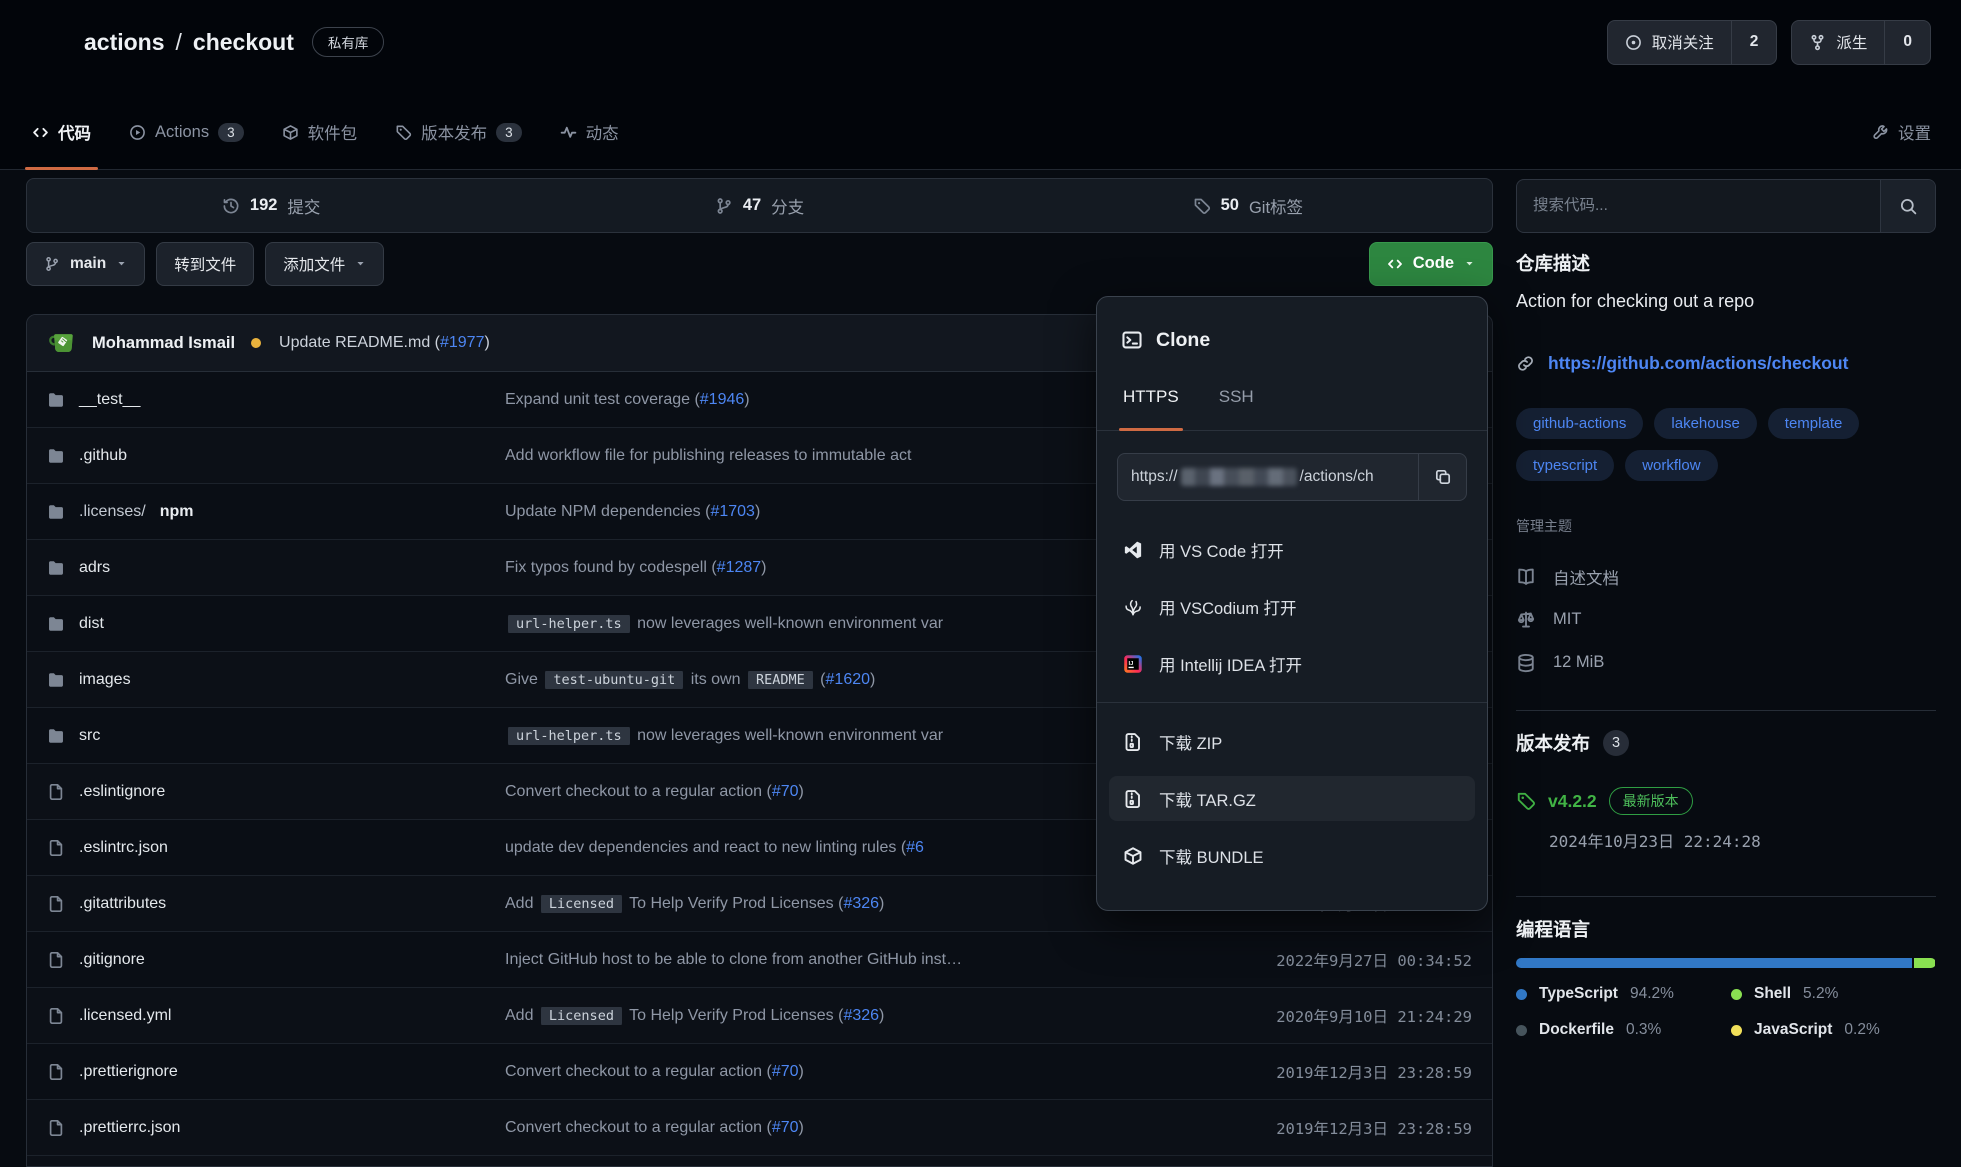 The image size is (1961, 1167). Describe the element at coordinates (1292, 663) in the screenshot. I see `menu-item: IJ 用 Intellij IDEA 打开` at that location.